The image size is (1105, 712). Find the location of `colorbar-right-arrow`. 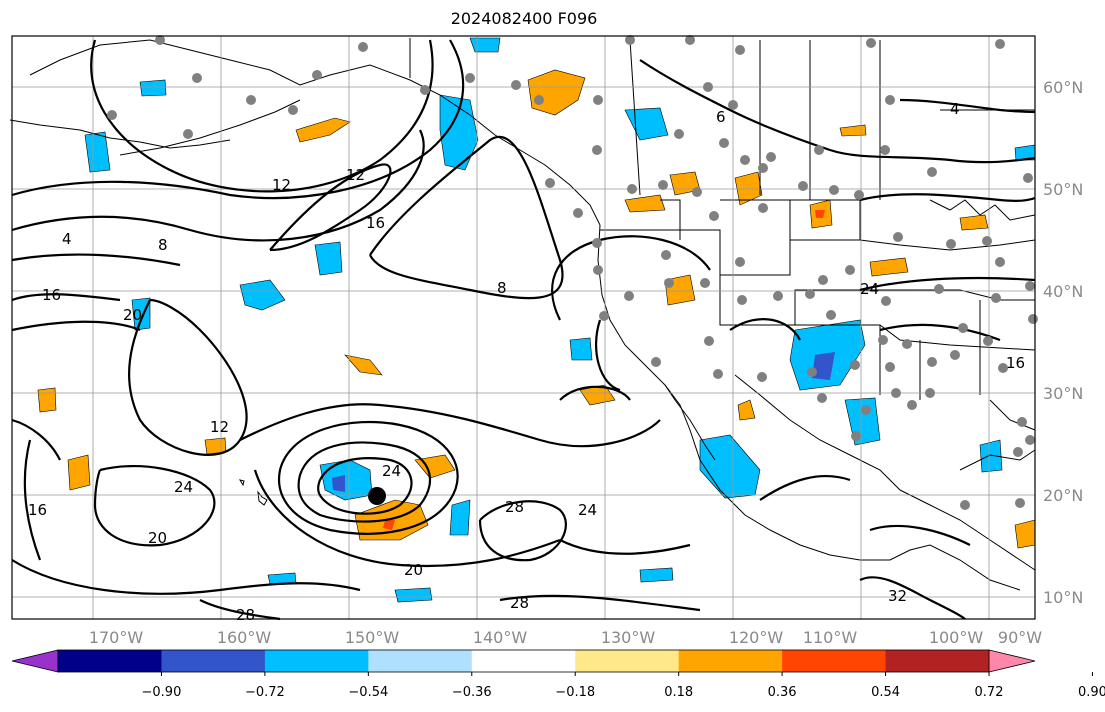

colorbar-right-arrow is located at coordinates (1012, 661).